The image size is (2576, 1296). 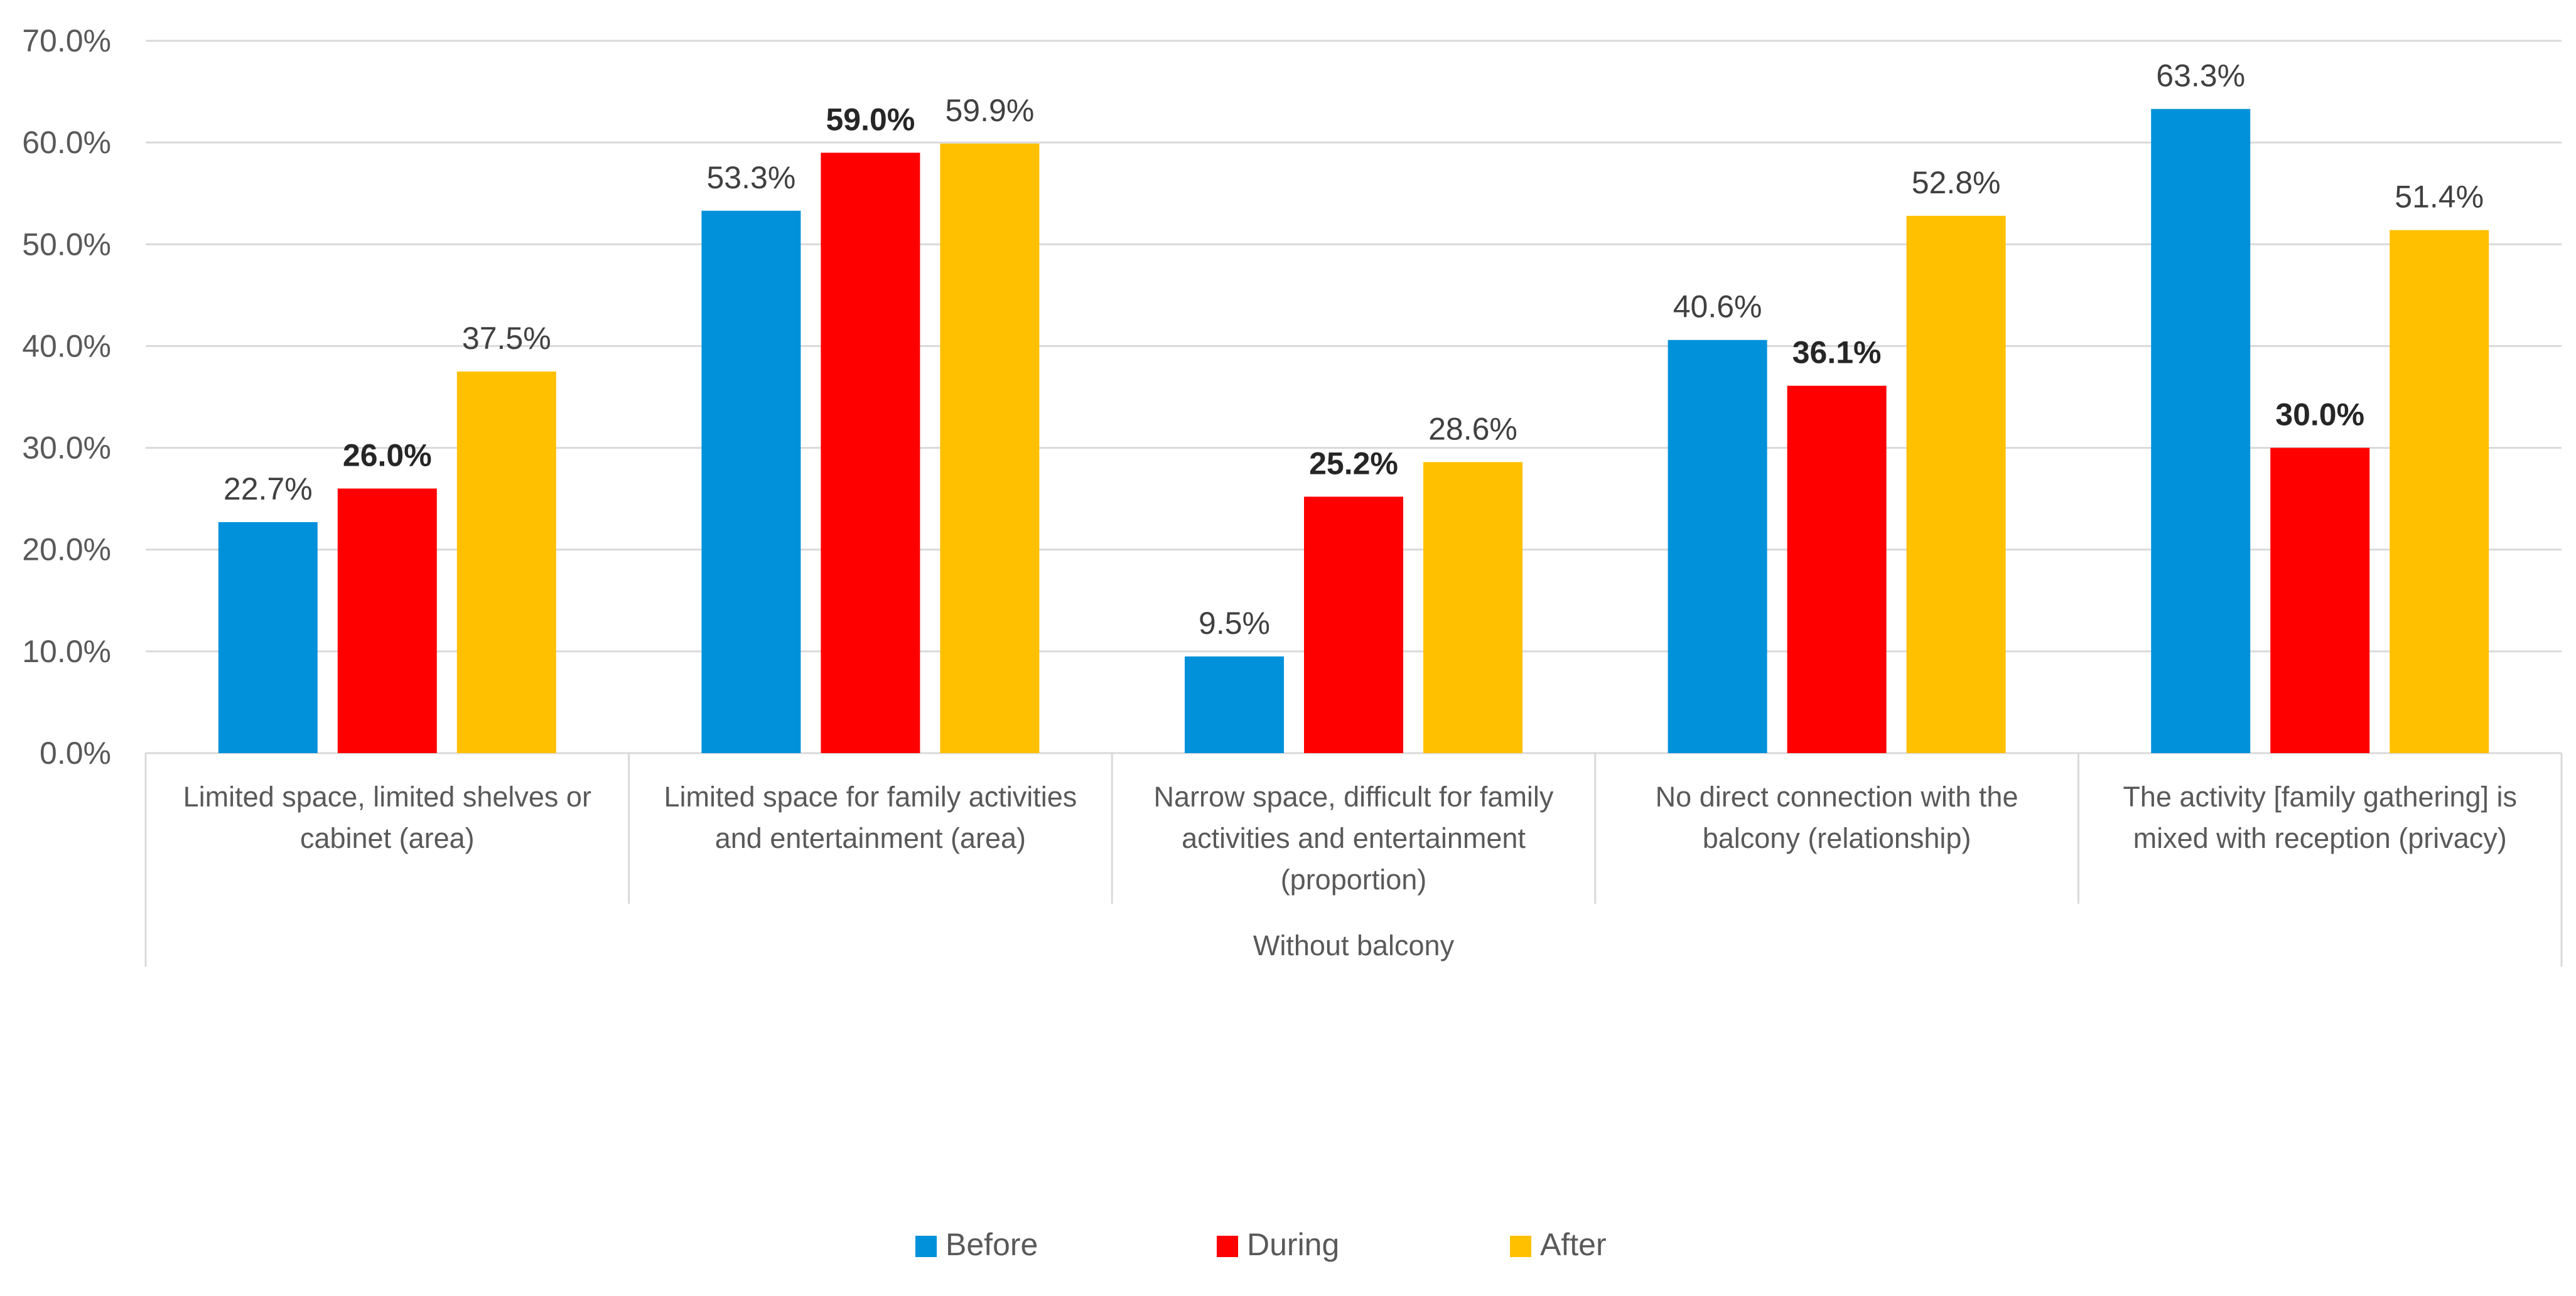 What do you see at coordinates (2319, 414) in the screenshot?
I see `data-label: 30.0%` at bounding box center [2319, 414].